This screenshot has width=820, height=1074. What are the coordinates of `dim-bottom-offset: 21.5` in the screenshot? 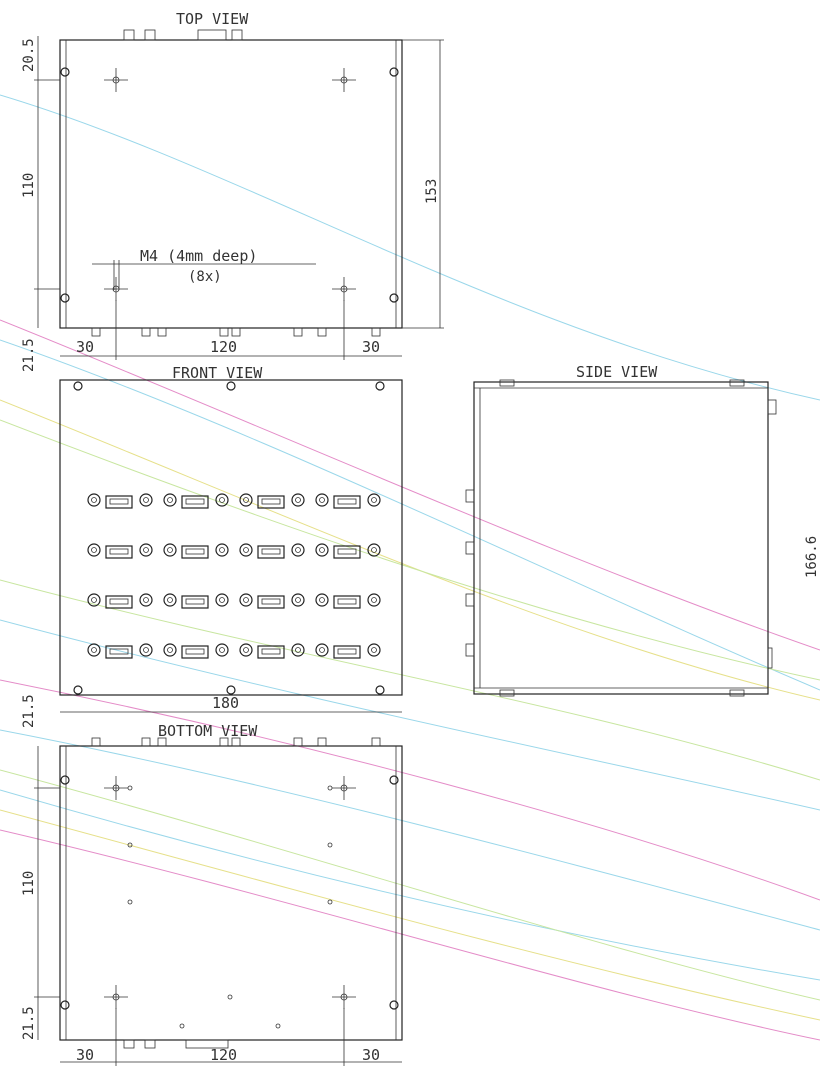 It's located at (29, 1023).